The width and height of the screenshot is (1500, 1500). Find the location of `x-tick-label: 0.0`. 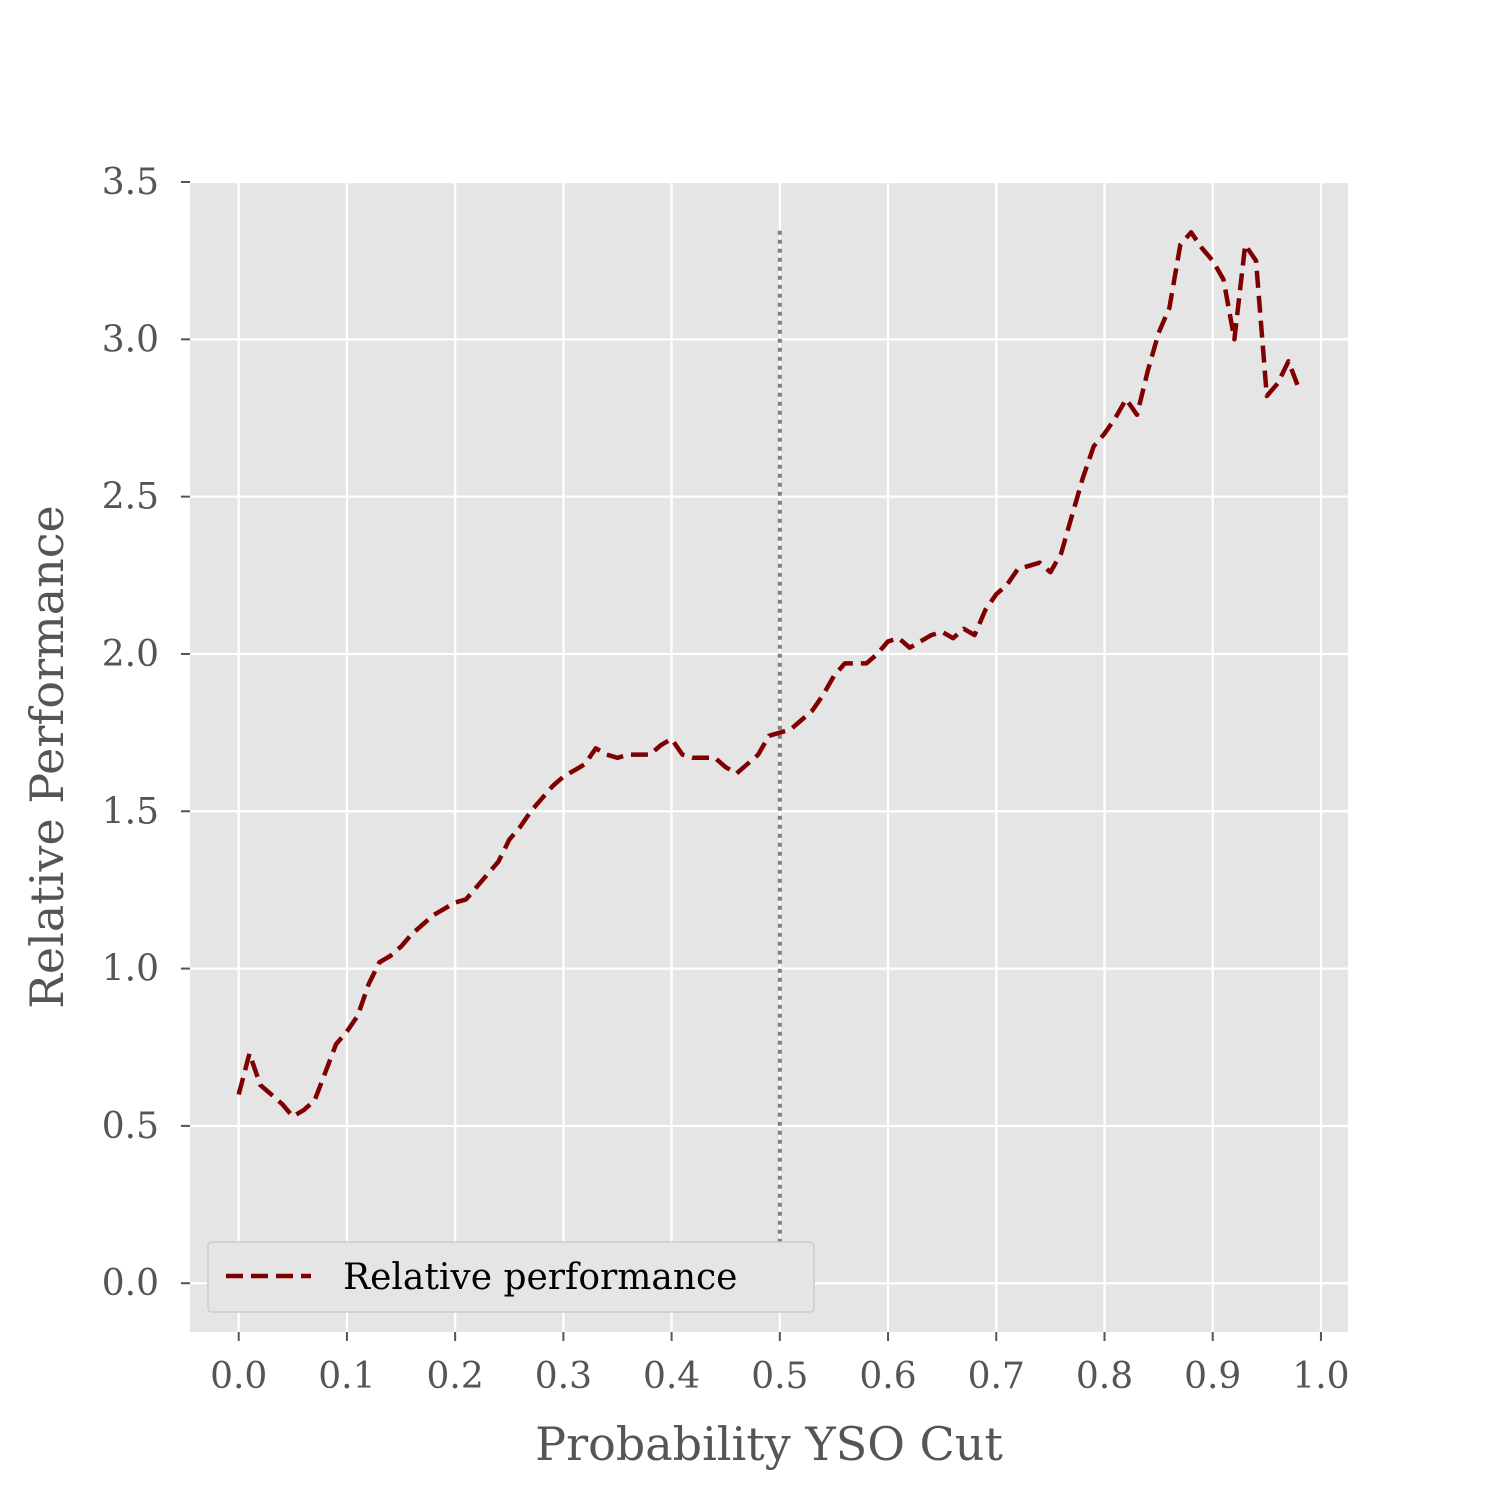

x-tick-label: 0.0 is located at coordinates (238, 1376).